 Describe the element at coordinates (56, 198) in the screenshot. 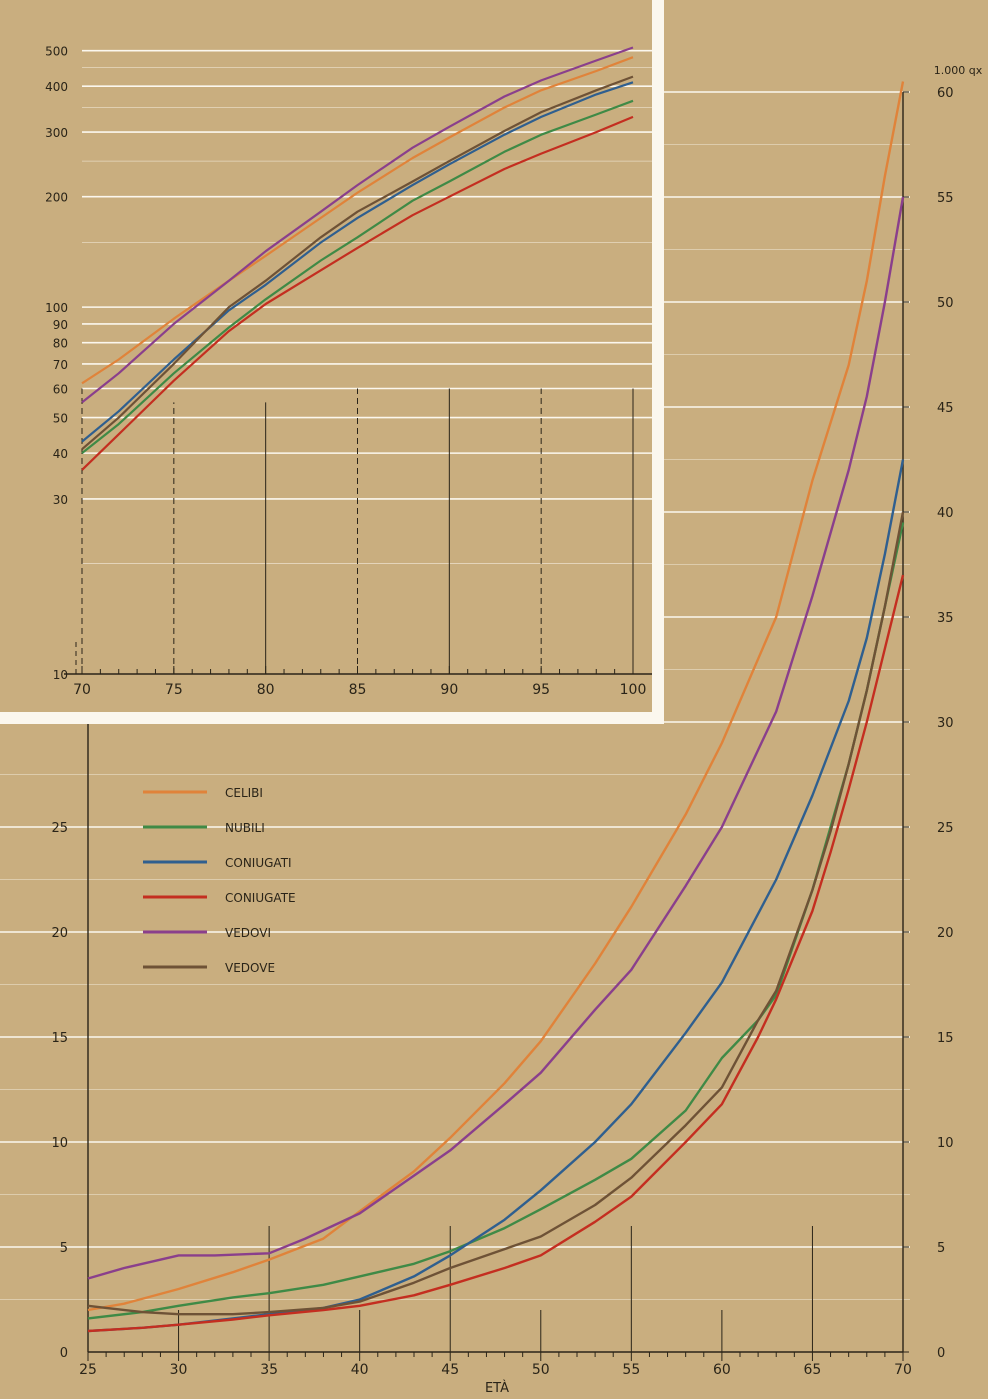

I see `inset-y-tick-label: 200` at that location.